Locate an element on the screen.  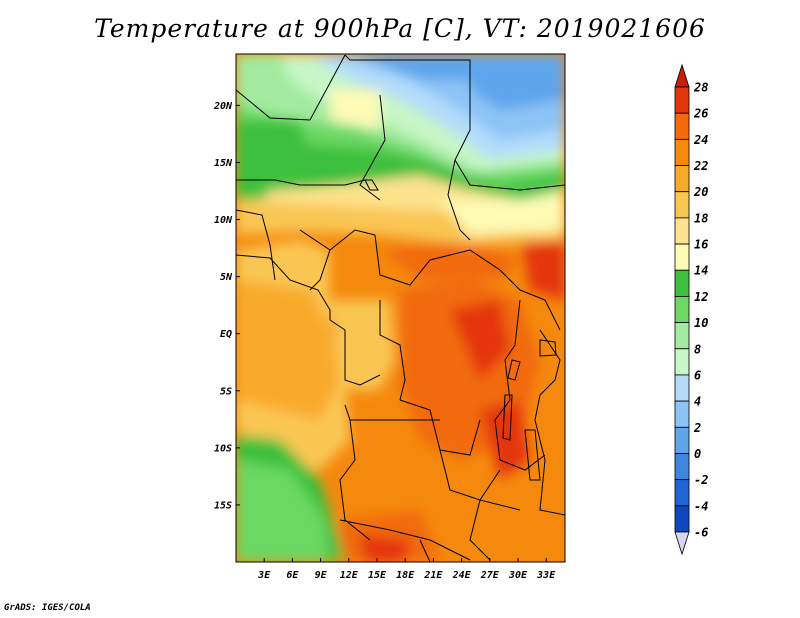
grads-credit: GrADS: IGES/COLA is located at coordinates (47, 608).